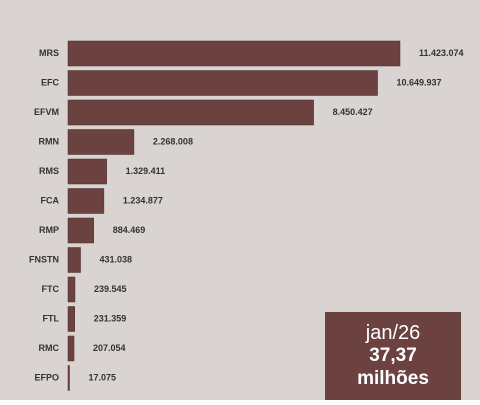 The image size is (480, 405). What do you see at coordinates (46, 112) in the screenshot?
I see `category-label-efvm: EFVM` at bounding box center [46, 112].